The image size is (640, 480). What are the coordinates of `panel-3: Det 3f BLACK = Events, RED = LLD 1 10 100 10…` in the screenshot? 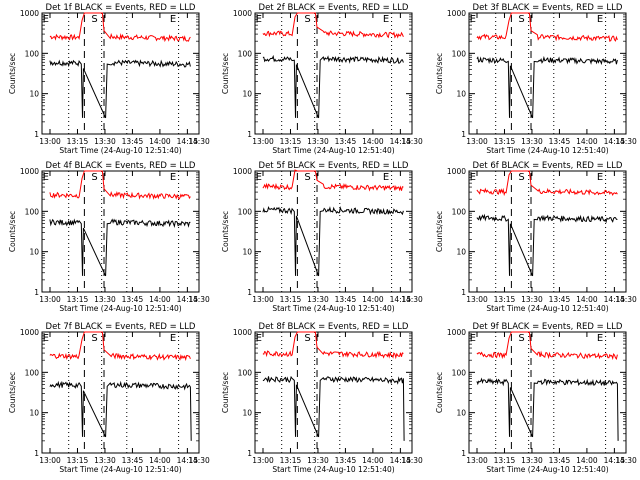 It's located at (536, 79).